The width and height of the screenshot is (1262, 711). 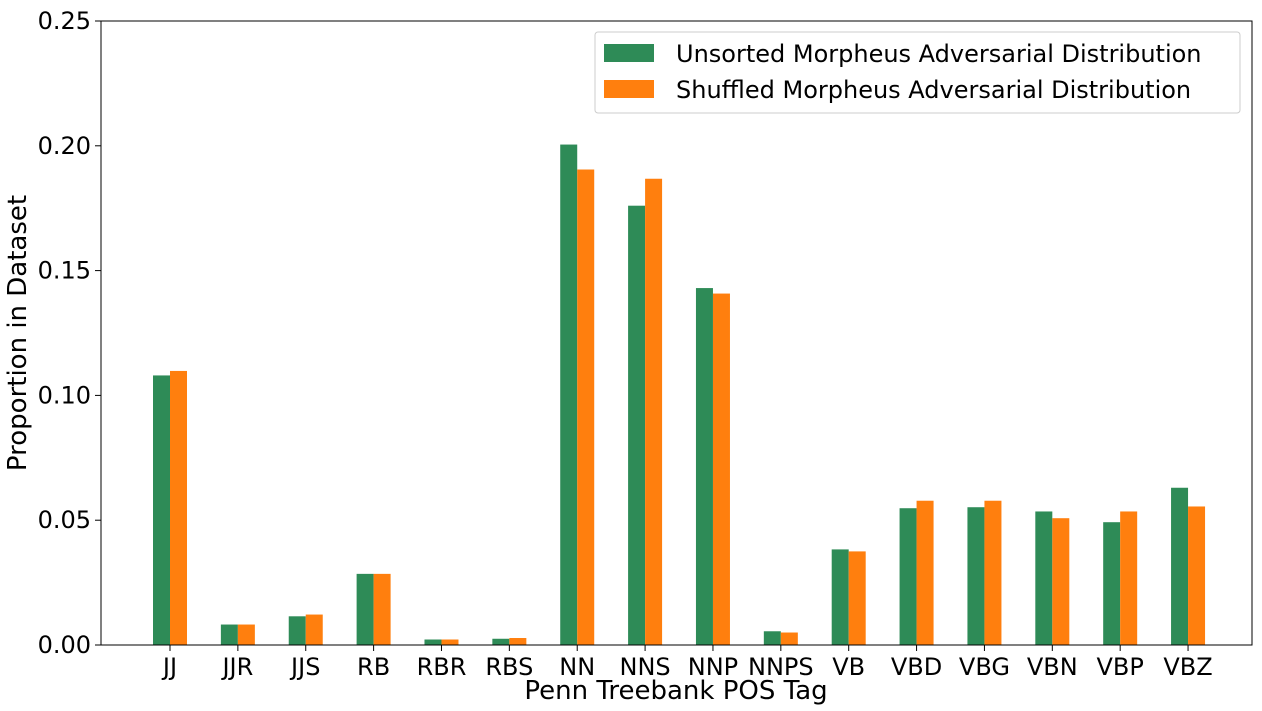 What do you see at coordinates (976, 576) in the screenshot?
I see `bar-unsorted-vbg` at bounding box center [976, 576].